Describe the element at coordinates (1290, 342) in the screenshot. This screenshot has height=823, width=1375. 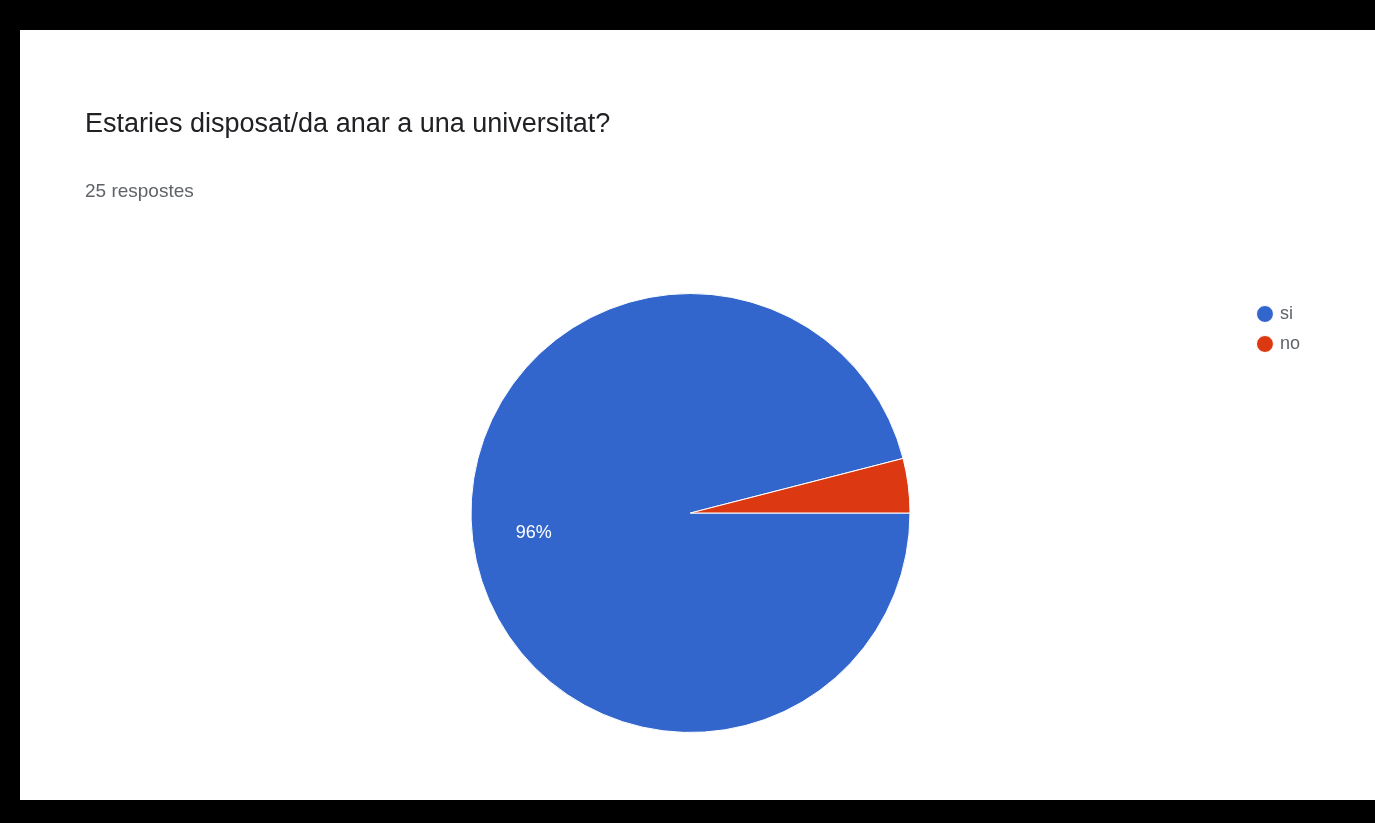
I see `legend-label: no` at that location.